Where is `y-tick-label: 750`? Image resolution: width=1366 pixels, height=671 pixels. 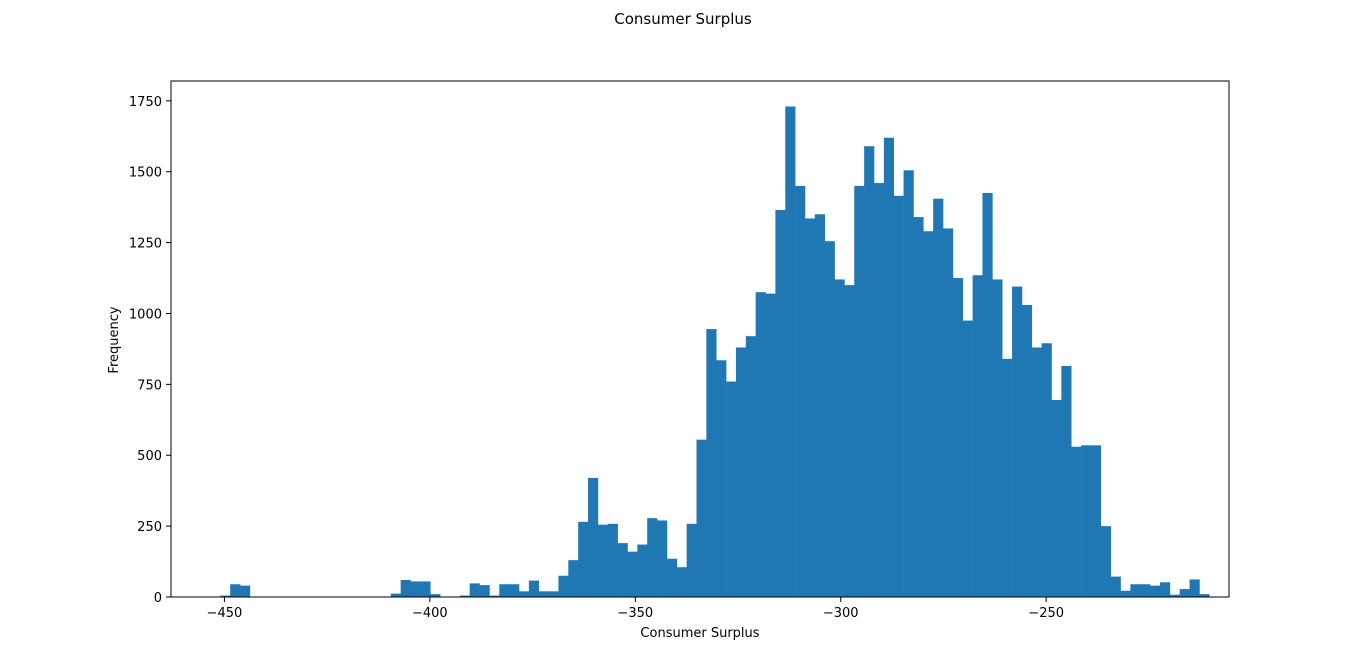
y-tick-label: 750 is located at coordinates (149, 385).